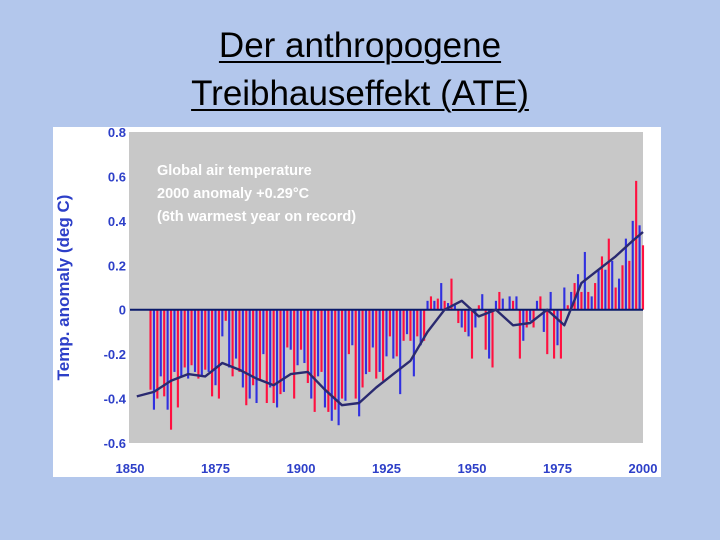  What do you see at coordinates (360, 93) in the screenshot?
I see `slide-title-line2: Treibhauseffekt (ATE)` at bounding box center [360, 93].